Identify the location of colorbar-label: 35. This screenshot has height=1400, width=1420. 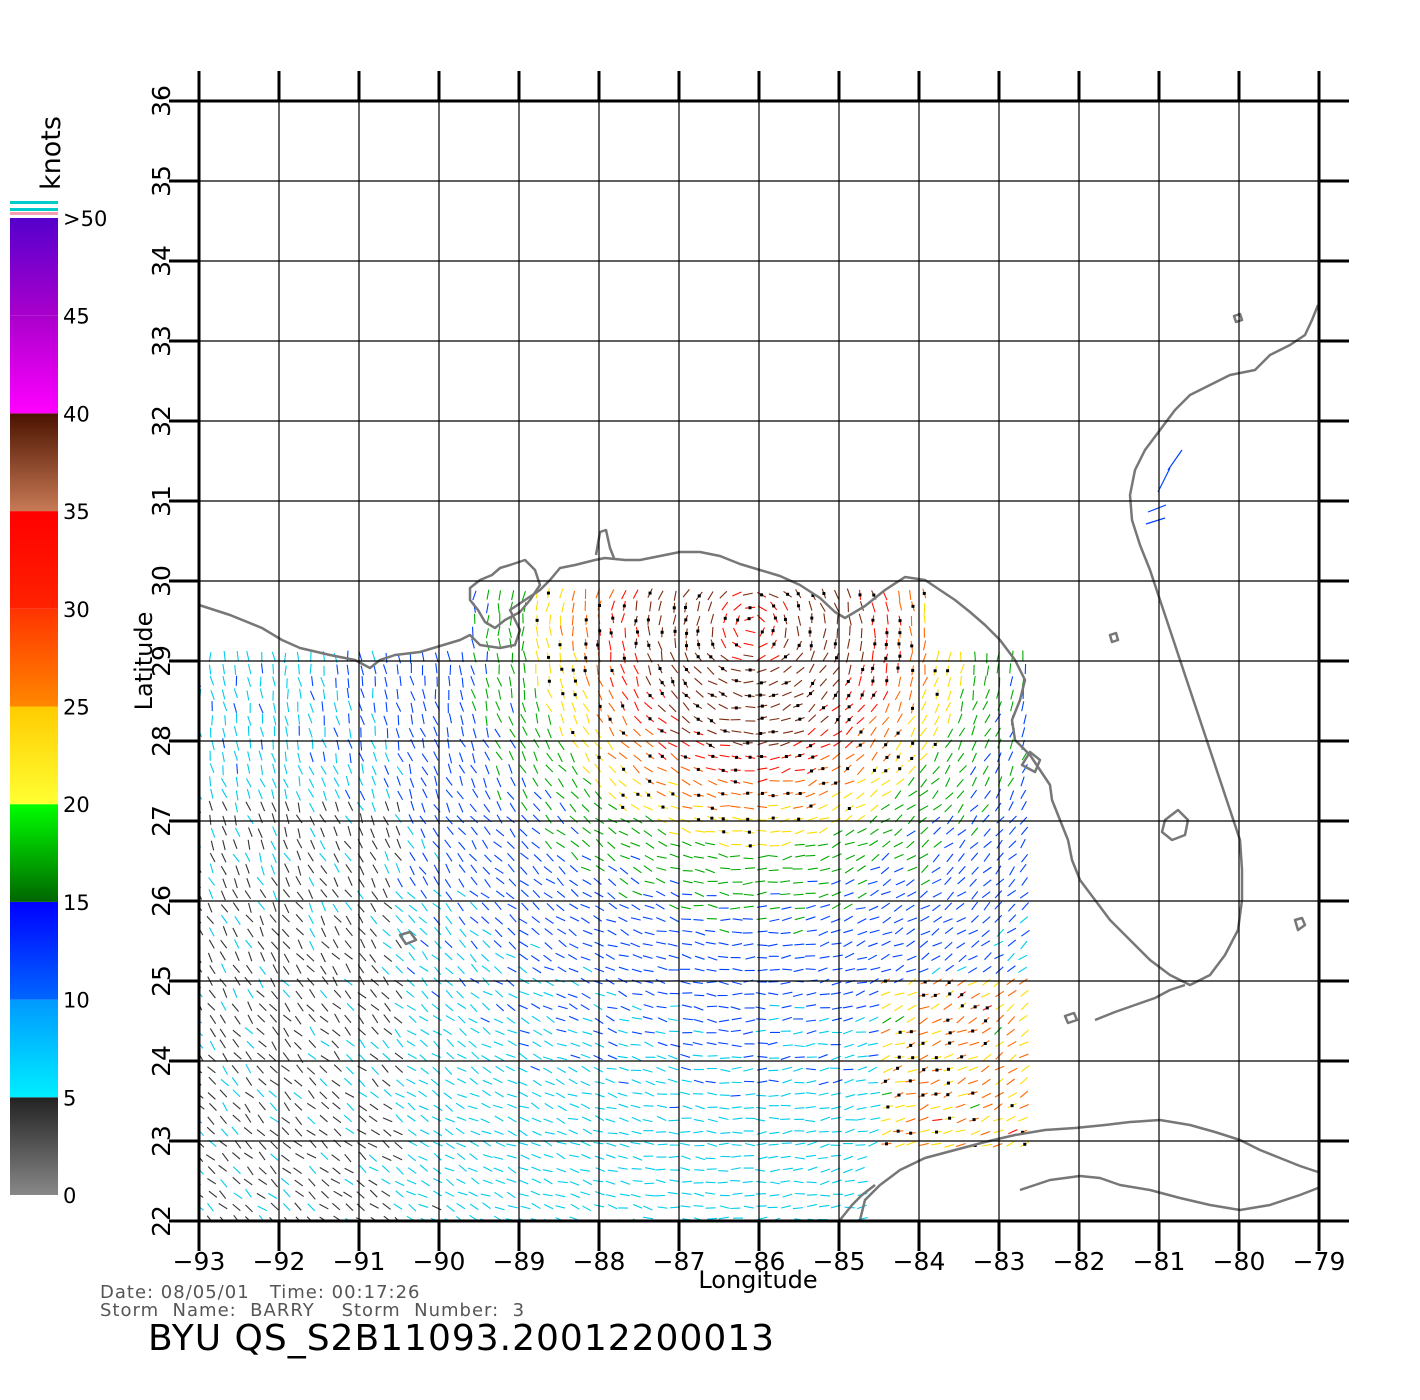
(76, 512).